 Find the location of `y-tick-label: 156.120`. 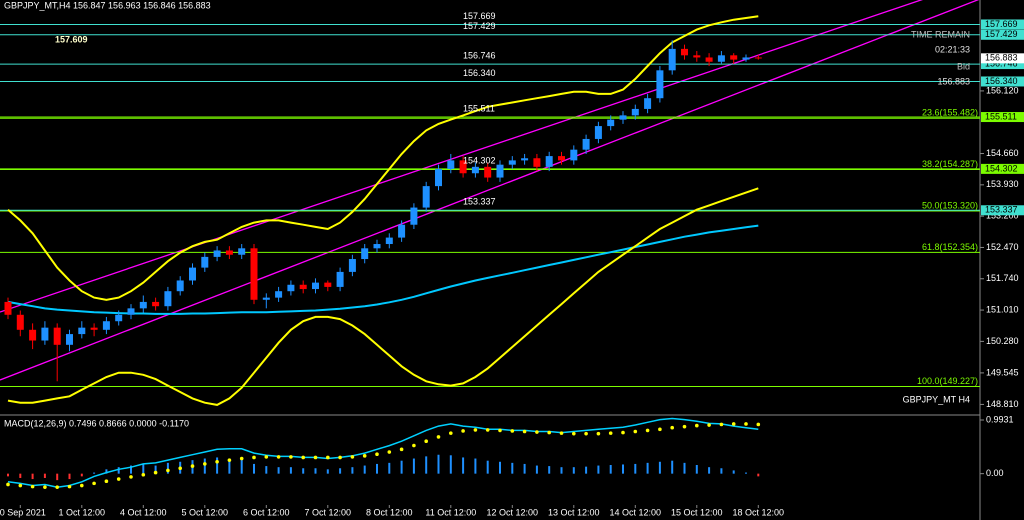

y-tick-label: 156.120 is located at coordinates (1002, 90).